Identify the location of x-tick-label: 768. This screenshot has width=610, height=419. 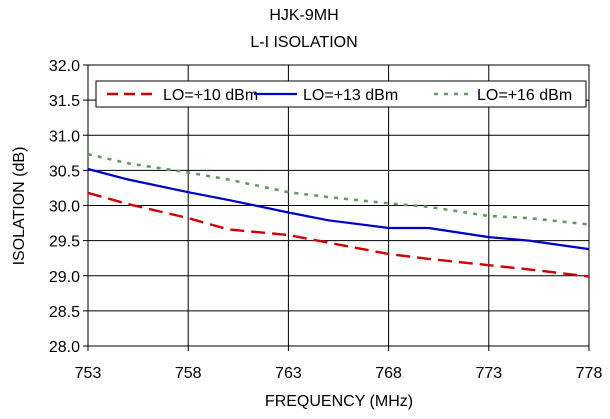
(388, 373).